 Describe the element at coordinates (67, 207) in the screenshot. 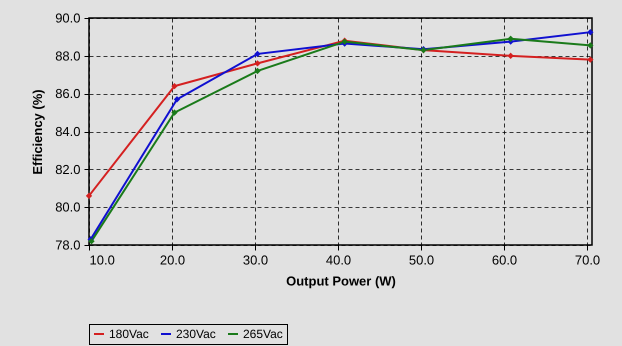

I see `y-tick-label: 80.0` at that location.